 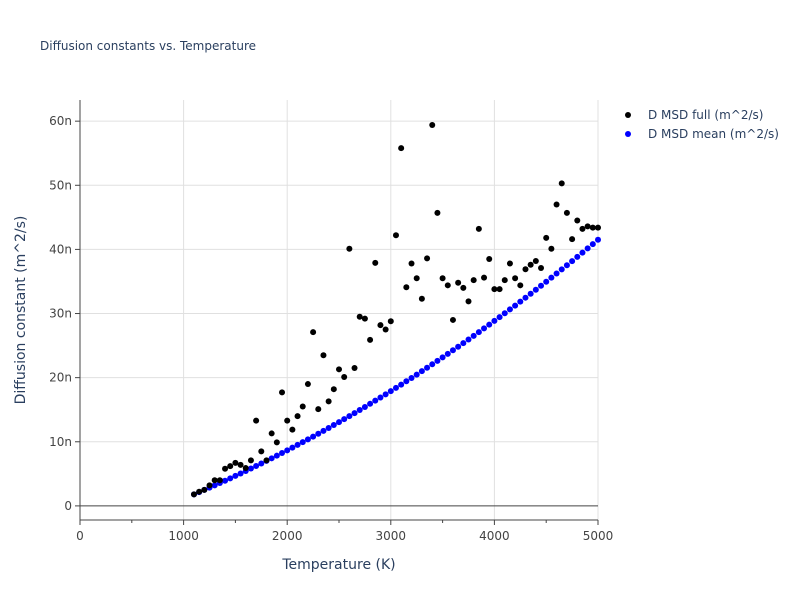 What do you see at coordinates (494, 536) in the screenshot?
I see `x-tick-label: 4000` at bounding box center [494, 536].